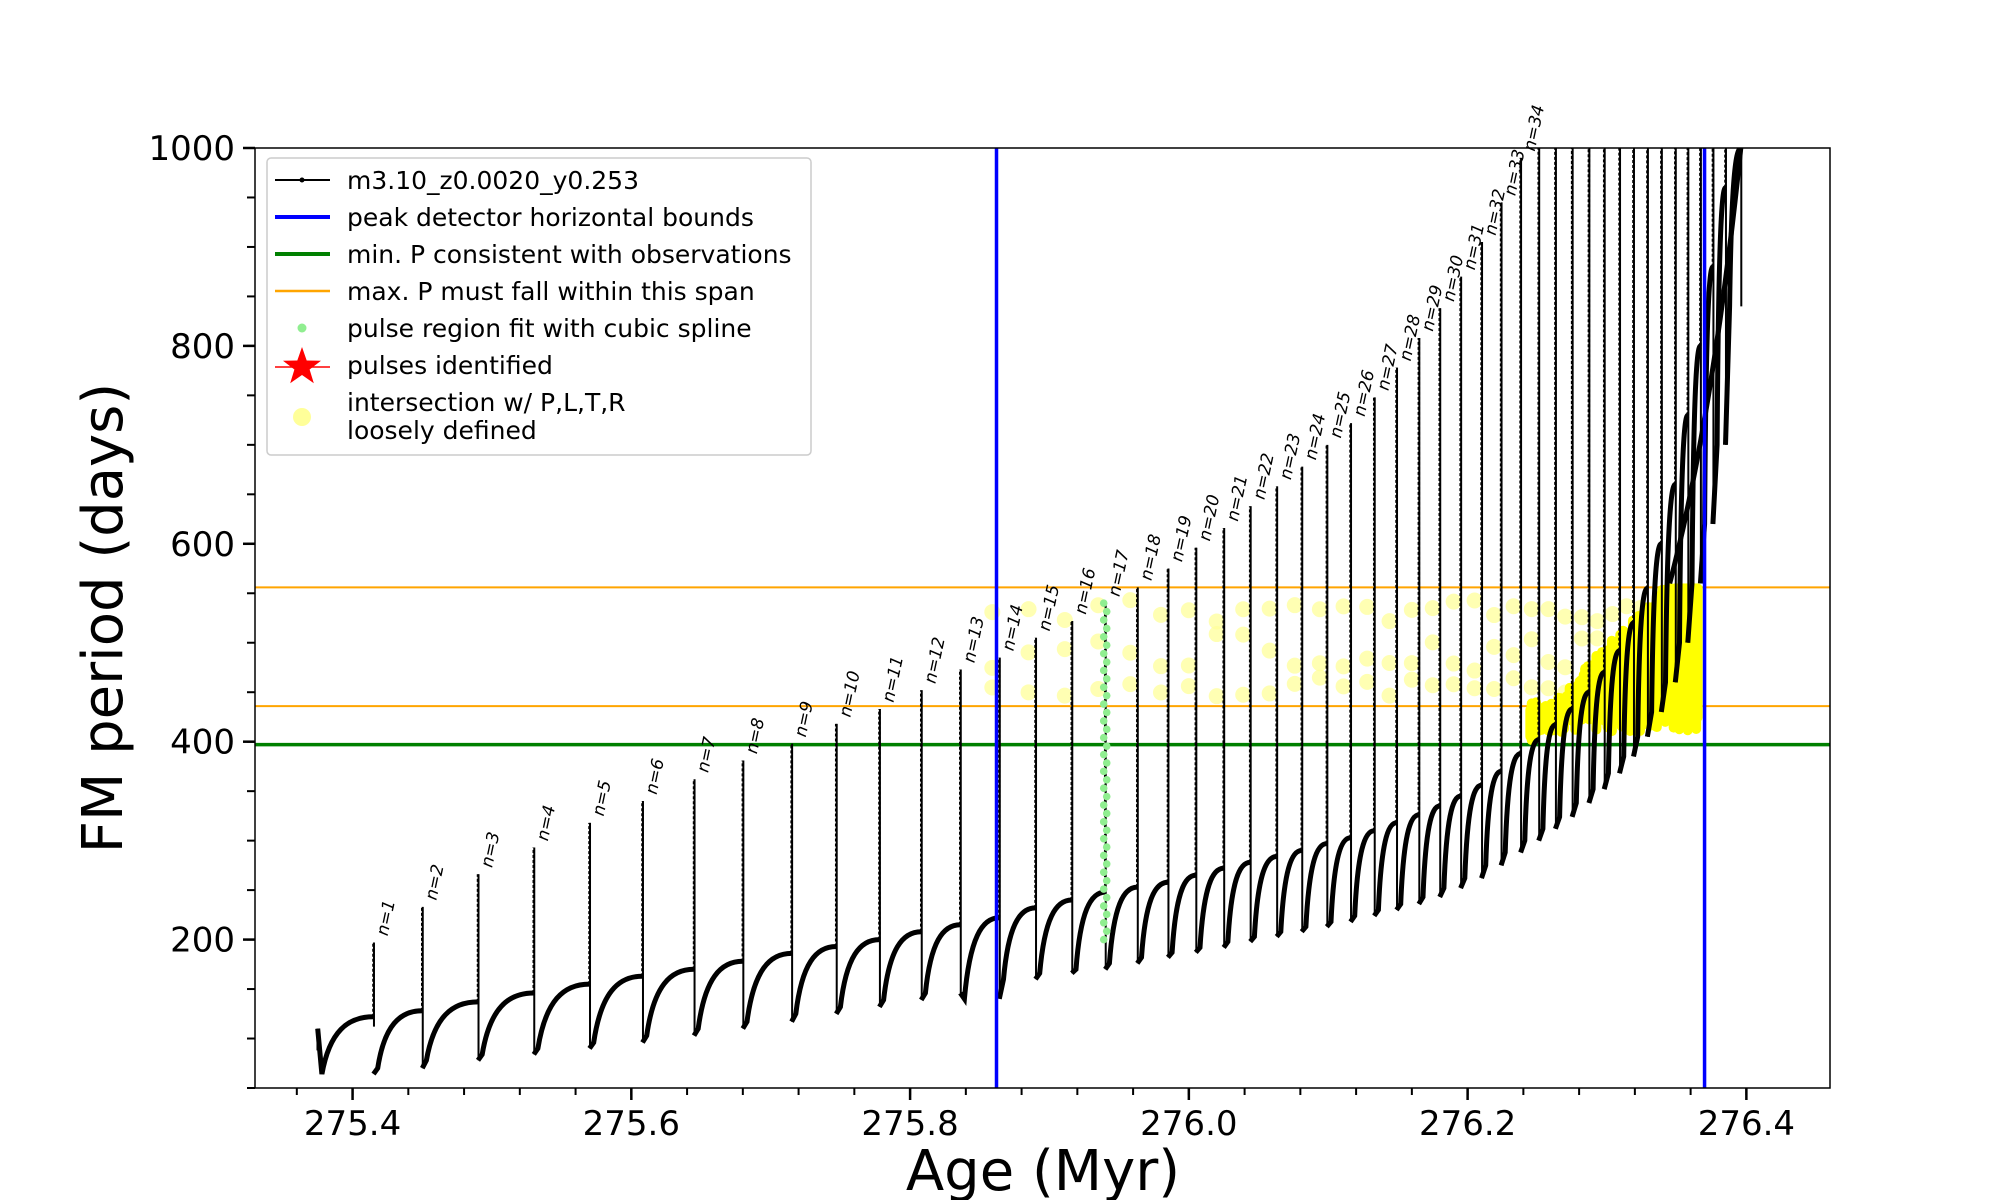 The image size is (2000, 1200). What do you see at coordinates (302, 180) in the screenshot?
I see `legend-entry-0-dot` at bounding box center [302, 180].